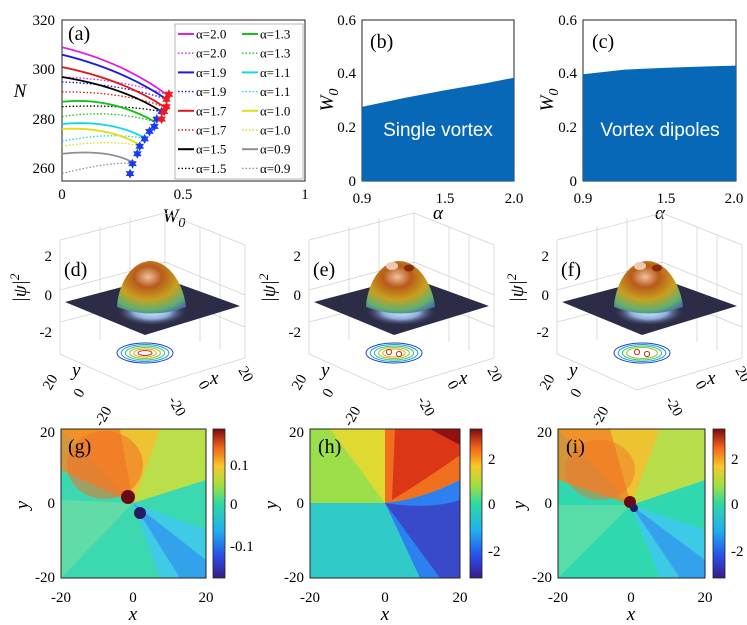 The image size is (747, 625). I want to click on panel-b-xtick: 2.0, so click(514, 199).